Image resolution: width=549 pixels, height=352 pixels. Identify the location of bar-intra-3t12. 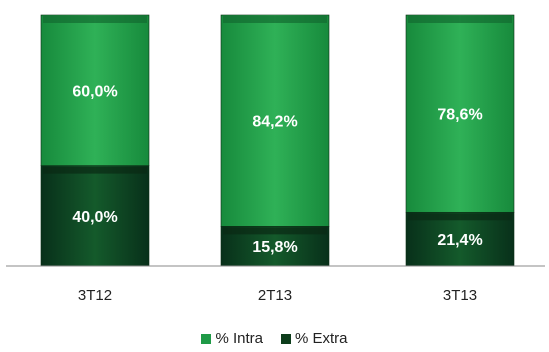
(95, 90).